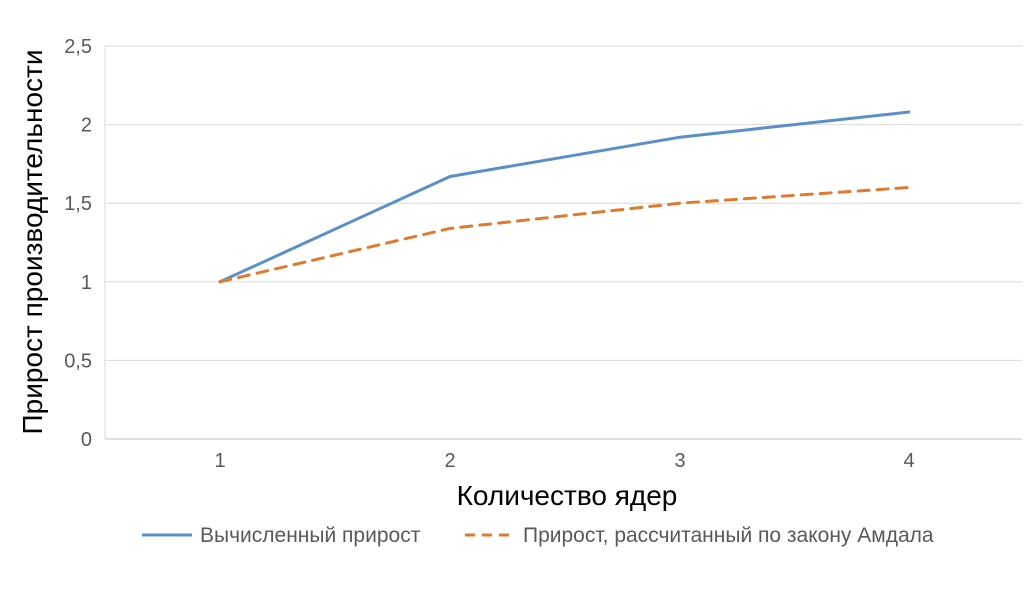 Image resolution: width=1032 pixels, height=592 pixels. What do you see at coordinates (567, 495) in the screenshot?
I see `x-axis-title: Количество ядер` at bounding box center [567, 495].